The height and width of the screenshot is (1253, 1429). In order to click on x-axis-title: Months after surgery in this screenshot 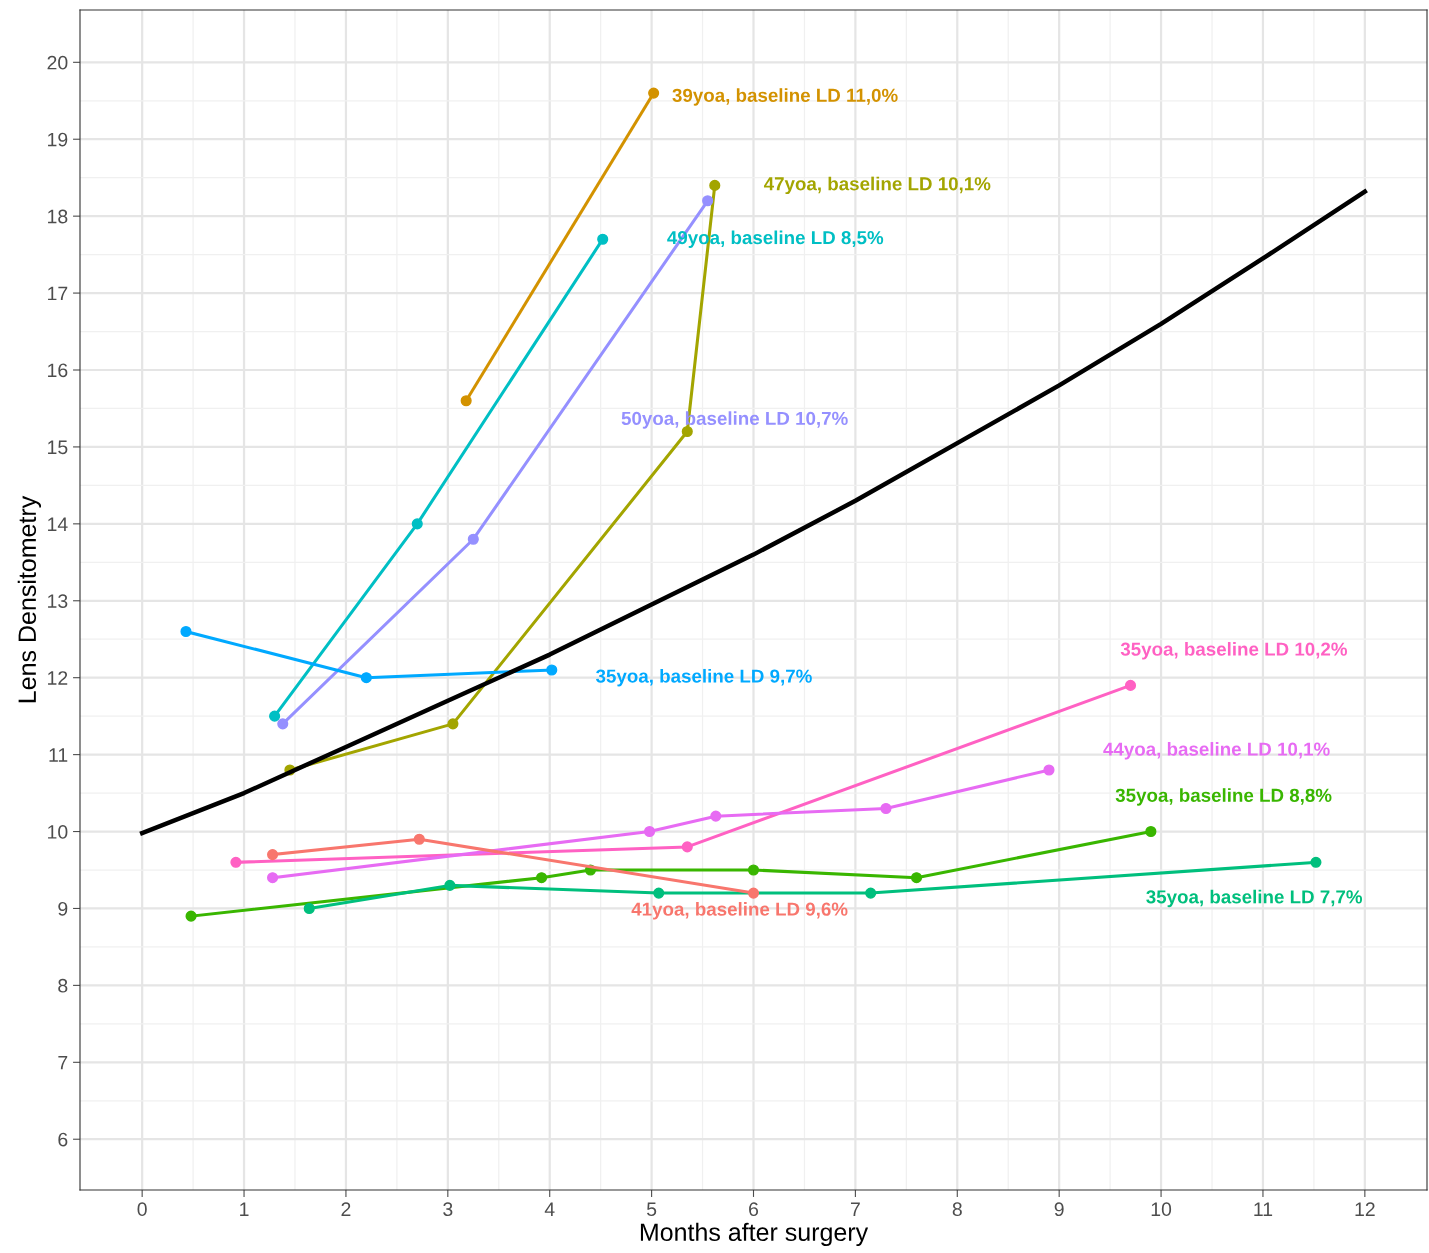, I will do `click(754, 1234)`.